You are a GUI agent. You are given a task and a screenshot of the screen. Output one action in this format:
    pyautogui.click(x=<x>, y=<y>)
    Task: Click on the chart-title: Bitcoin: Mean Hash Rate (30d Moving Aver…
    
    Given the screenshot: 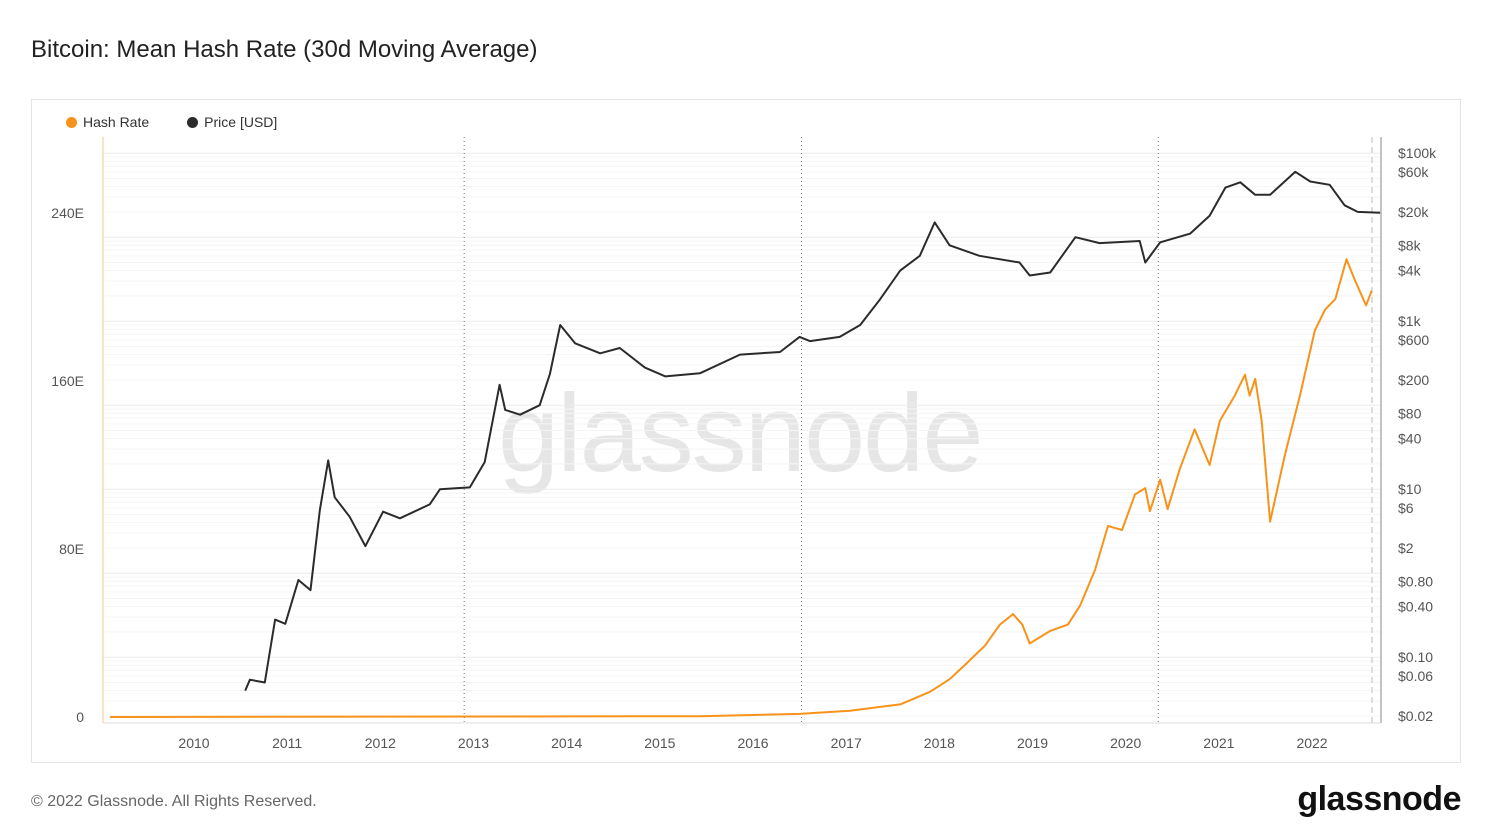 What is the action you would take?
    pyautogui.click(x=284, y=49)
    